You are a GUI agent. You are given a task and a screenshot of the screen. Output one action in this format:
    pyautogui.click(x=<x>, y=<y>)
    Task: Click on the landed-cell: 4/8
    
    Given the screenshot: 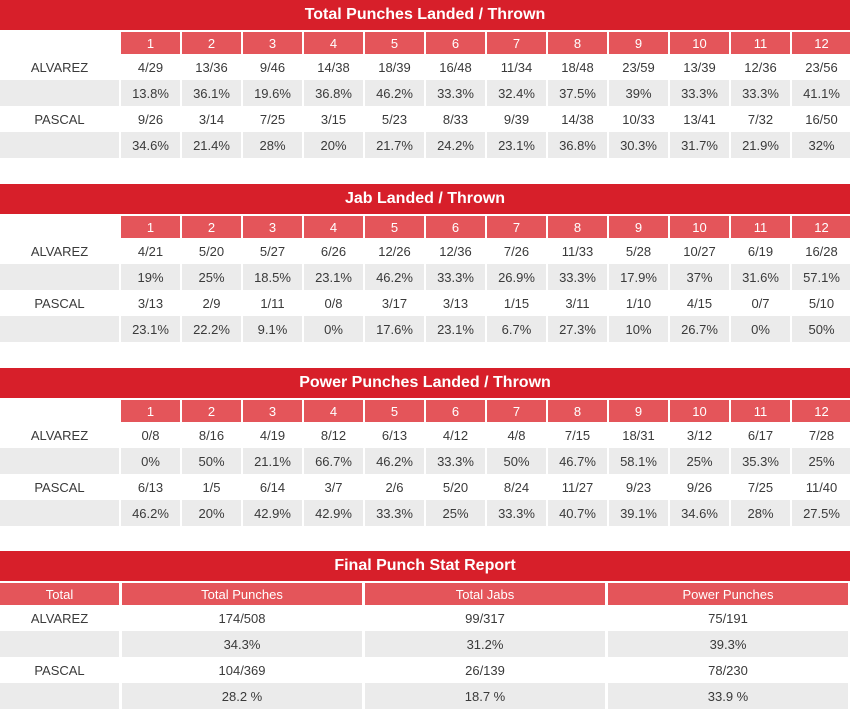 What is the action you would take?
    pyautogui.click(x=516, y=435)
    